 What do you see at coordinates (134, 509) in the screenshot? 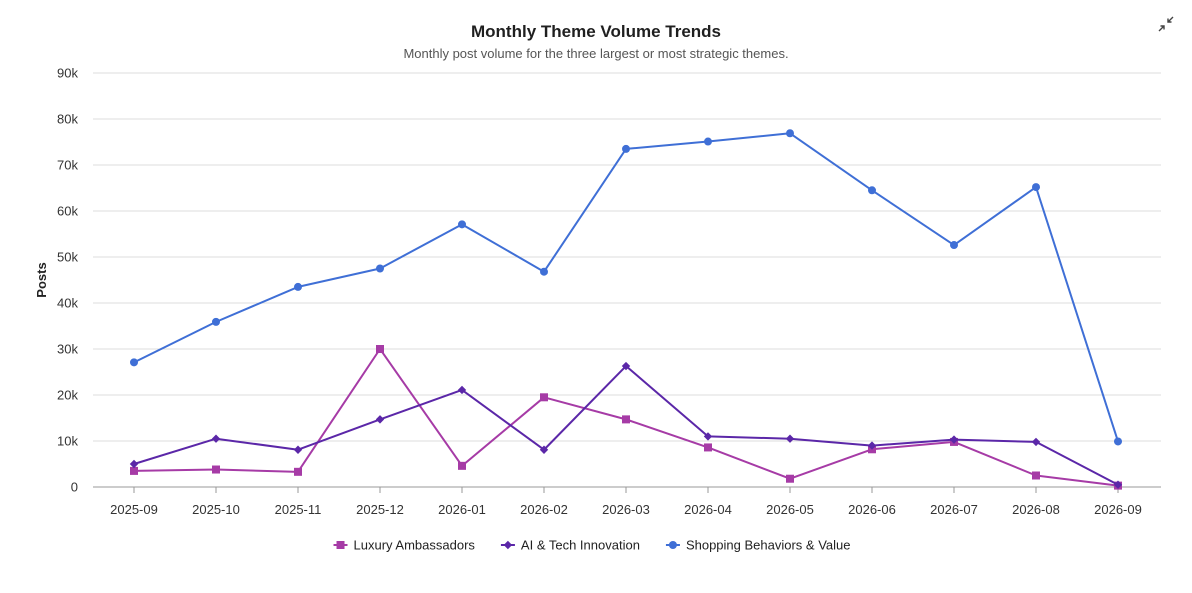
I see `x-tick-label: 2025-09` at bounding box center [134, 509].